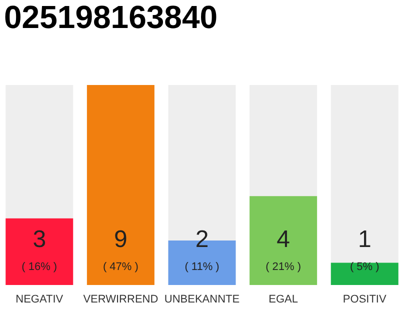  Describe the element at coordinates (202, 300) in the screenshot. I see `x-tick-label: UNBEKANNTE` at that location.